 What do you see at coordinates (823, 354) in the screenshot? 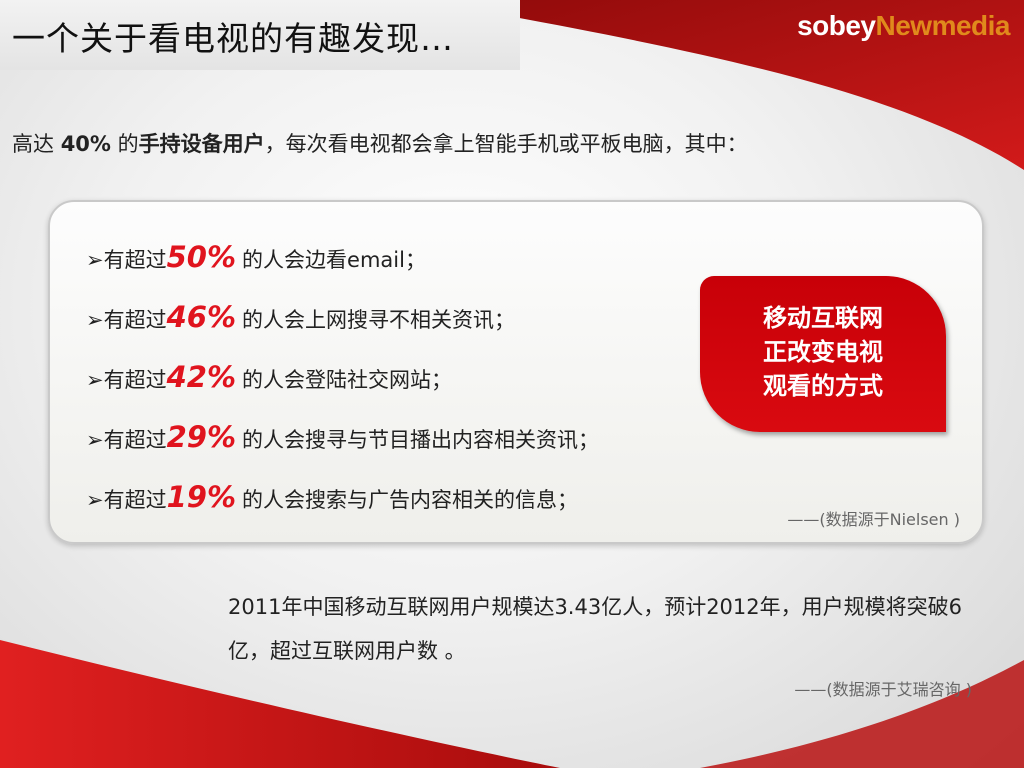
I see `callout-box: 移动互联网 正改变电视 观看的方式` at bounding box center [823, 354].